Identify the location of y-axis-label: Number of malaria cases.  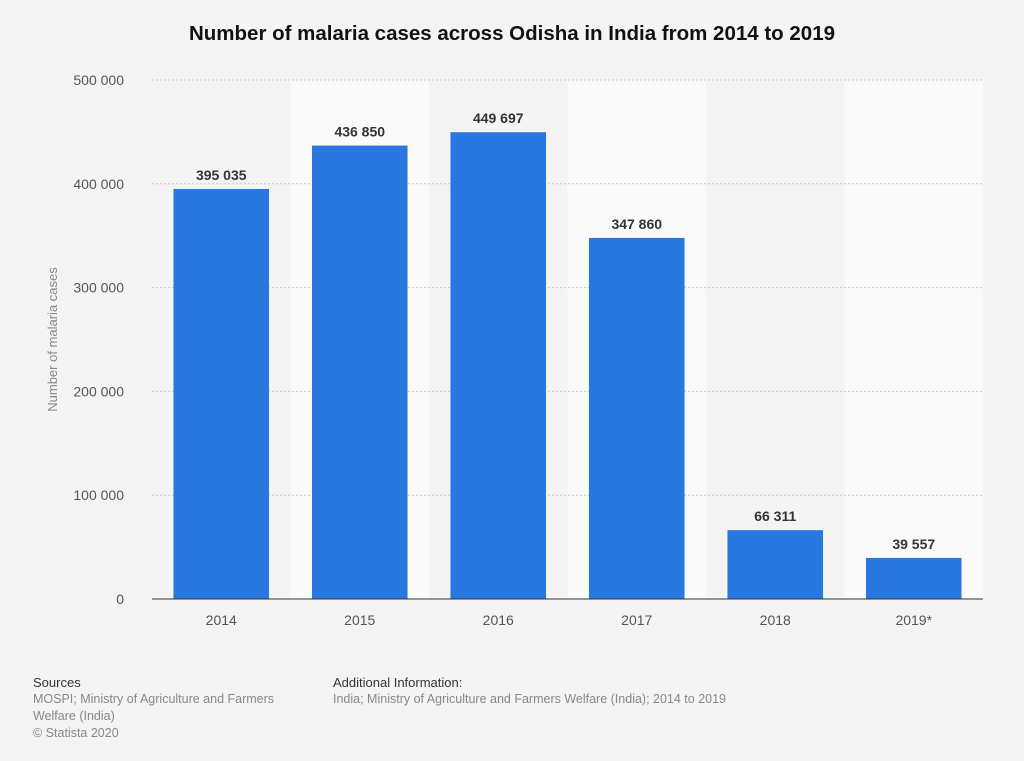
(52, 339).